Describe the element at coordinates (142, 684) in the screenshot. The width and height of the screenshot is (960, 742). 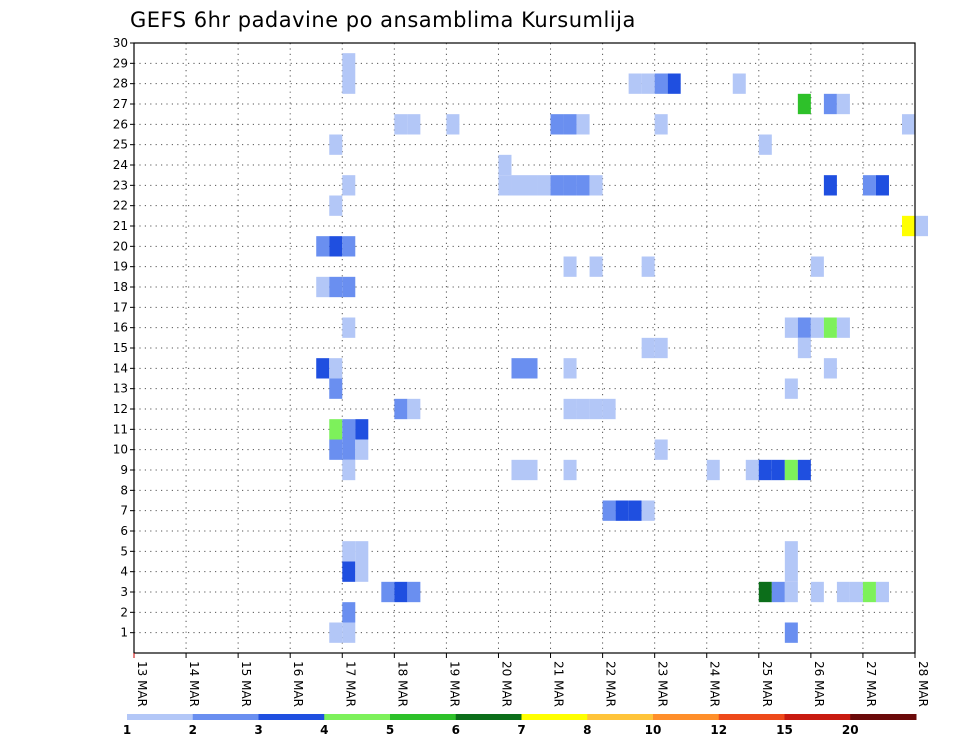
I see `x-tick-label: 13 MAR` at that location.